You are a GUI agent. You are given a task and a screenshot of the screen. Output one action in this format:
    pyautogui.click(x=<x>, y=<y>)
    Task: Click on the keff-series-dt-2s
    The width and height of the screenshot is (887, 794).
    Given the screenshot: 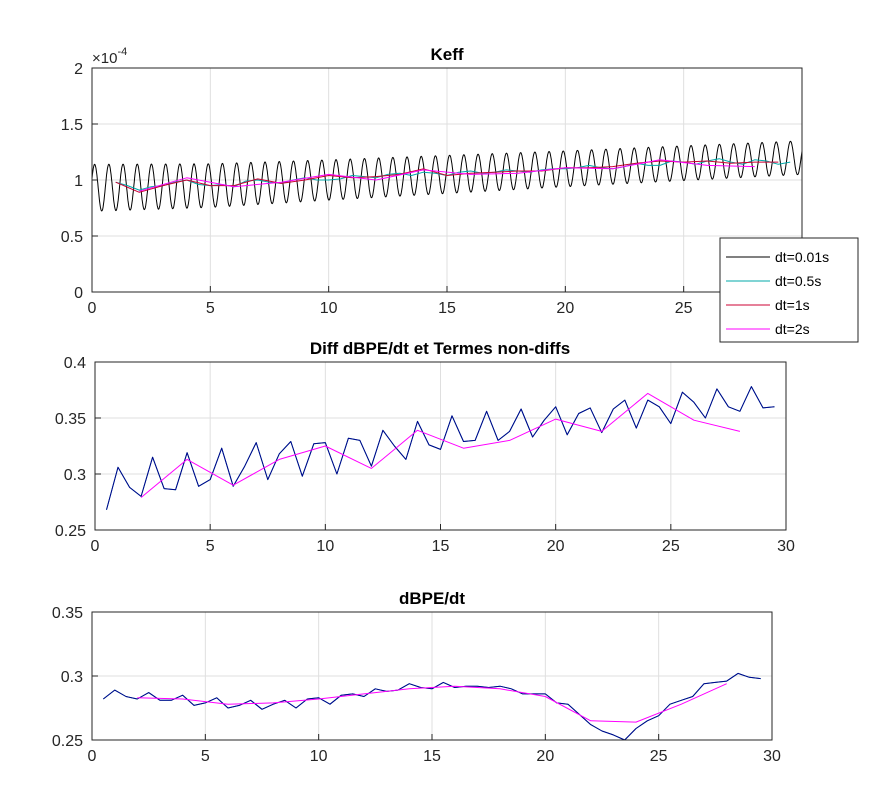 What is the action you would take?
    pyautogui.click(x=447, y=175)
    